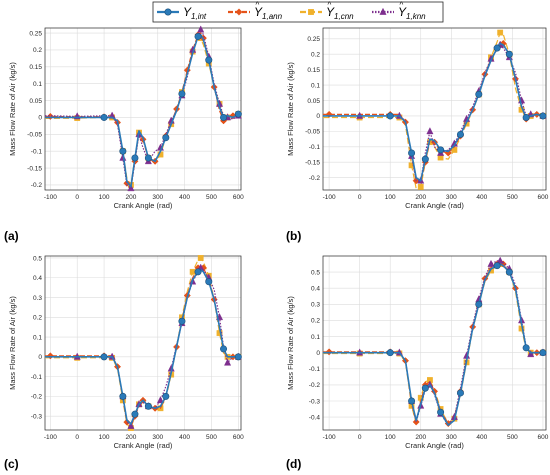 Image resolution: width=550 pixels, height=475 pixels. Describe the element at coordinates (35, 101) in the screenshot. I see `y-tick-label: 0.05` at that location.